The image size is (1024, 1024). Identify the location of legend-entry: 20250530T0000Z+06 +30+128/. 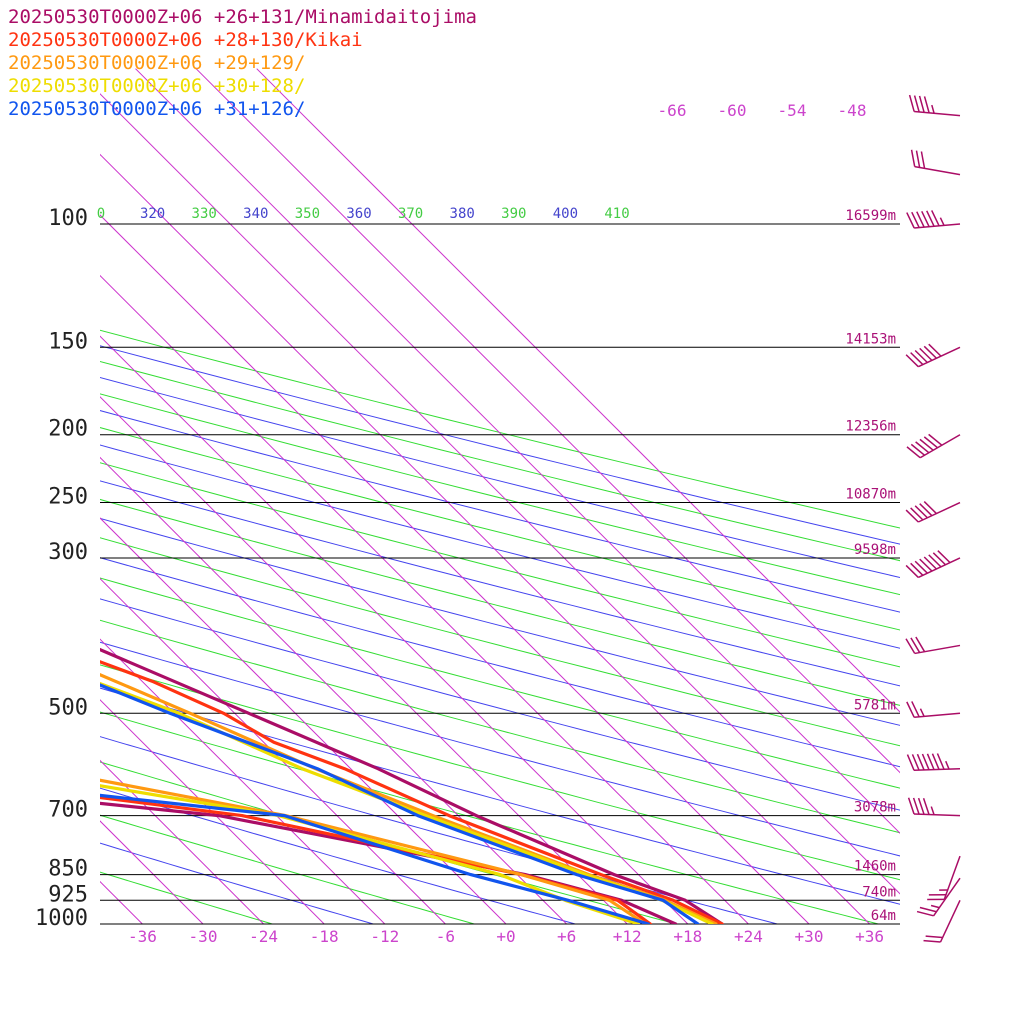
(157, 86).